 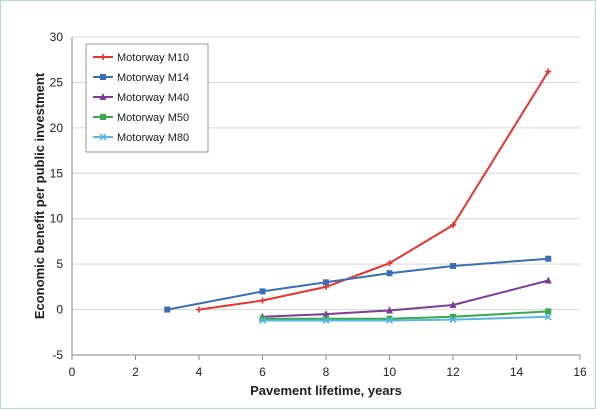 I want to click on y-tick-label: 10, so click(x=57, y=219).